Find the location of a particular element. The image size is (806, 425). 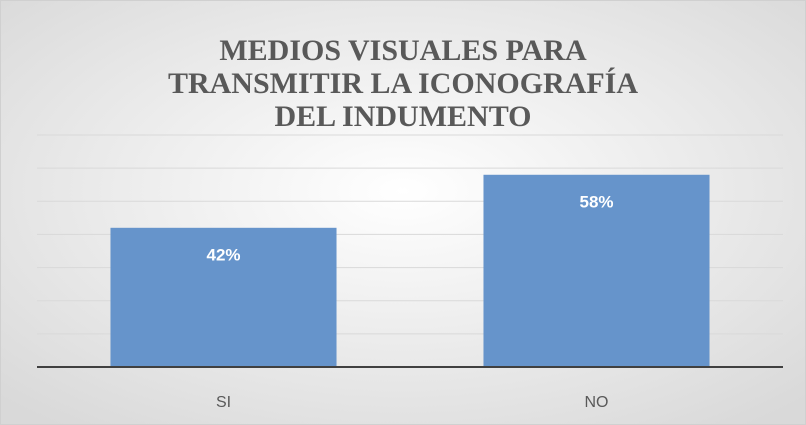

data-label: 42% is located at coordinates (223, 254).